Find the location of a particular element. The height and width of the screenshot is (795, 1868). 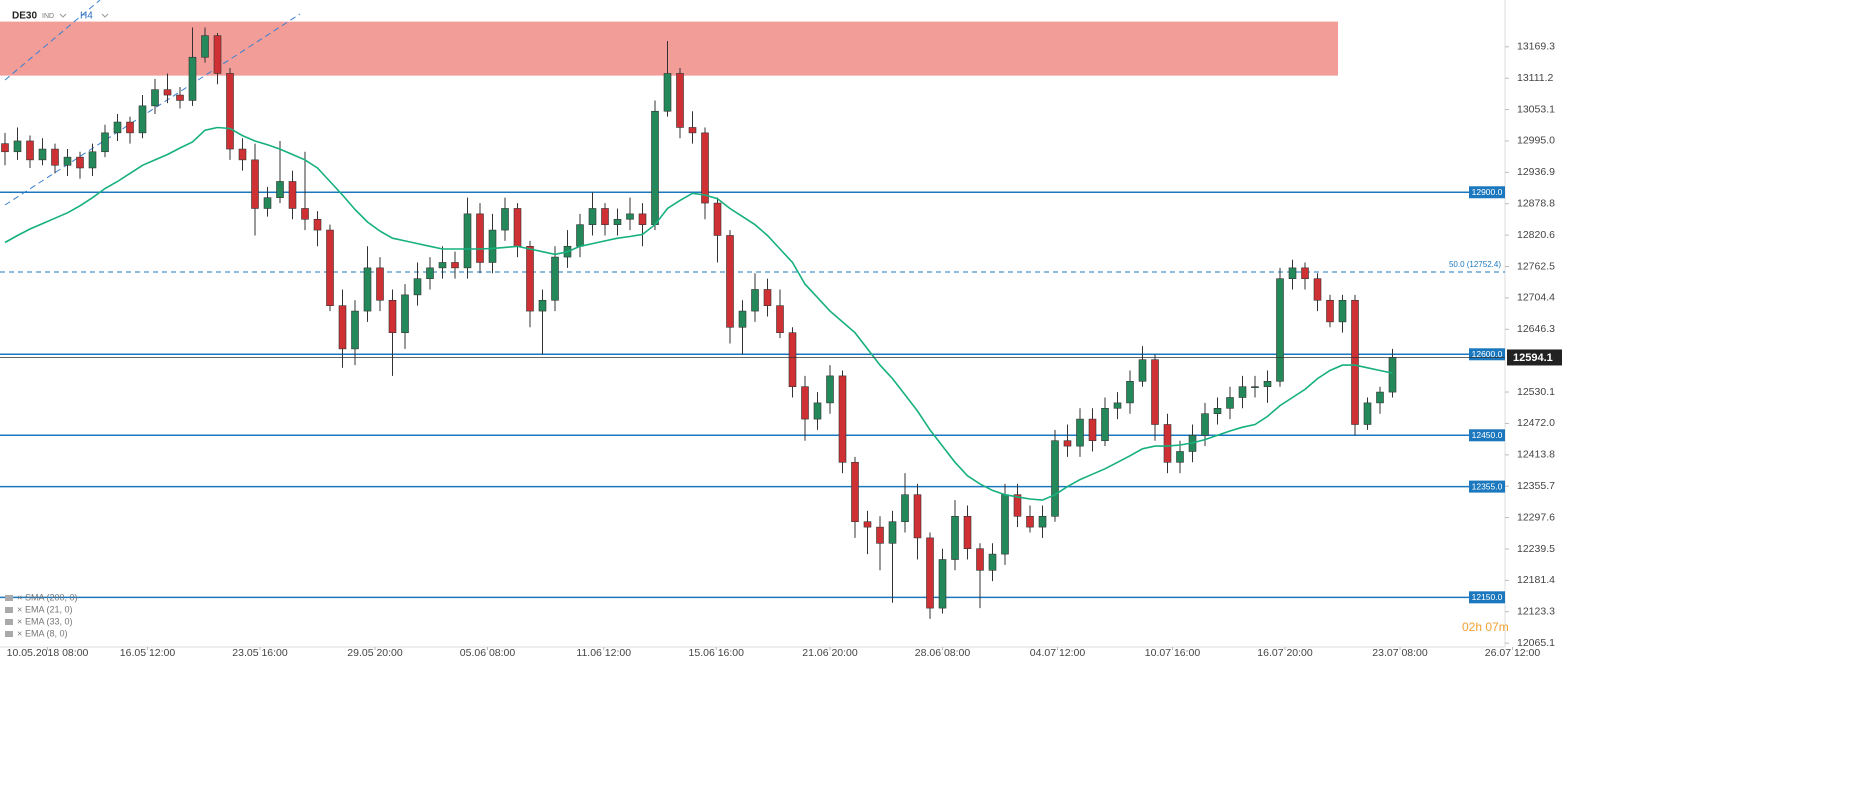

y-tick-label: 12472.0 is located at coordinates (1536, 423).